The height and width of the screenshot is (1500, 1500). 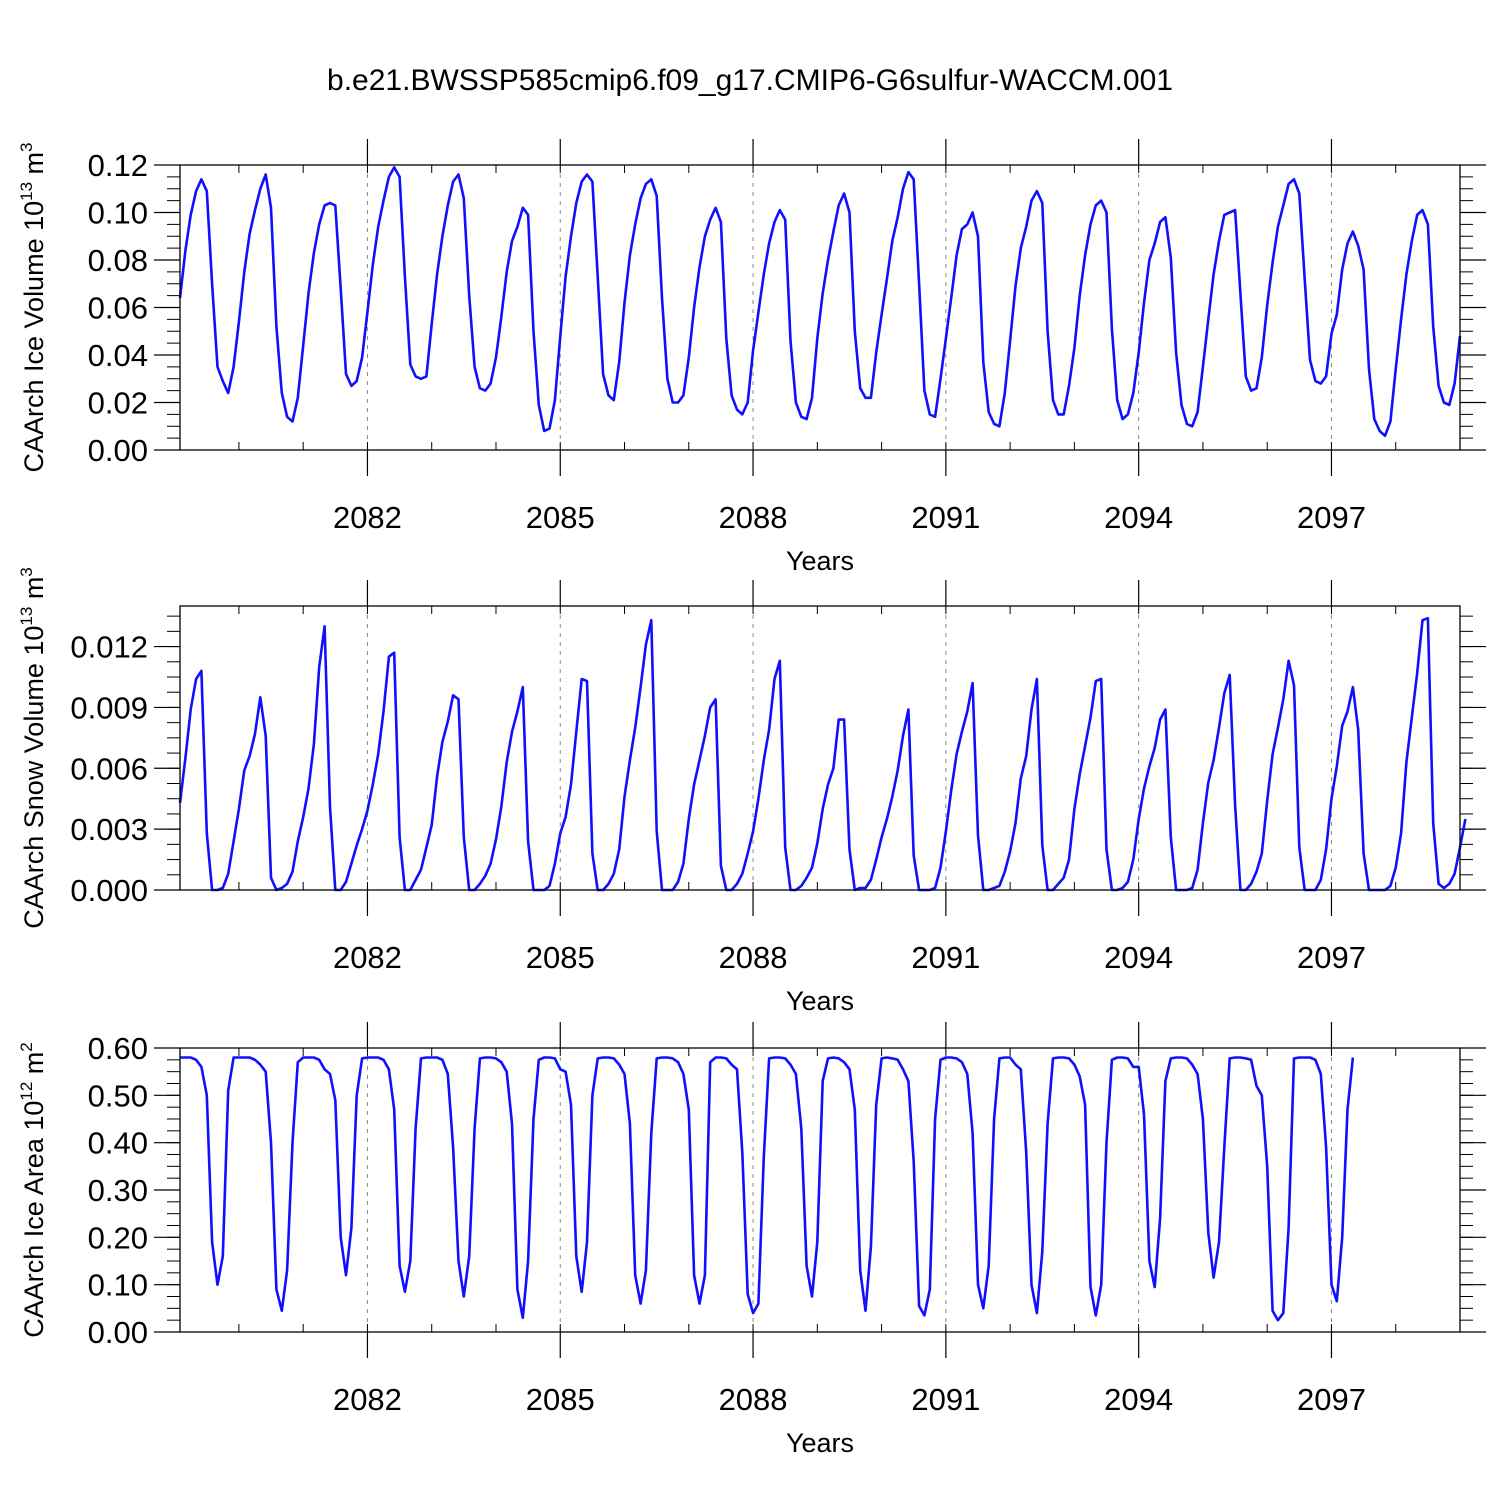 I want to click on y-axis-label: CAArch Ice Area 1012 m2, so click(x=33, y=1190).